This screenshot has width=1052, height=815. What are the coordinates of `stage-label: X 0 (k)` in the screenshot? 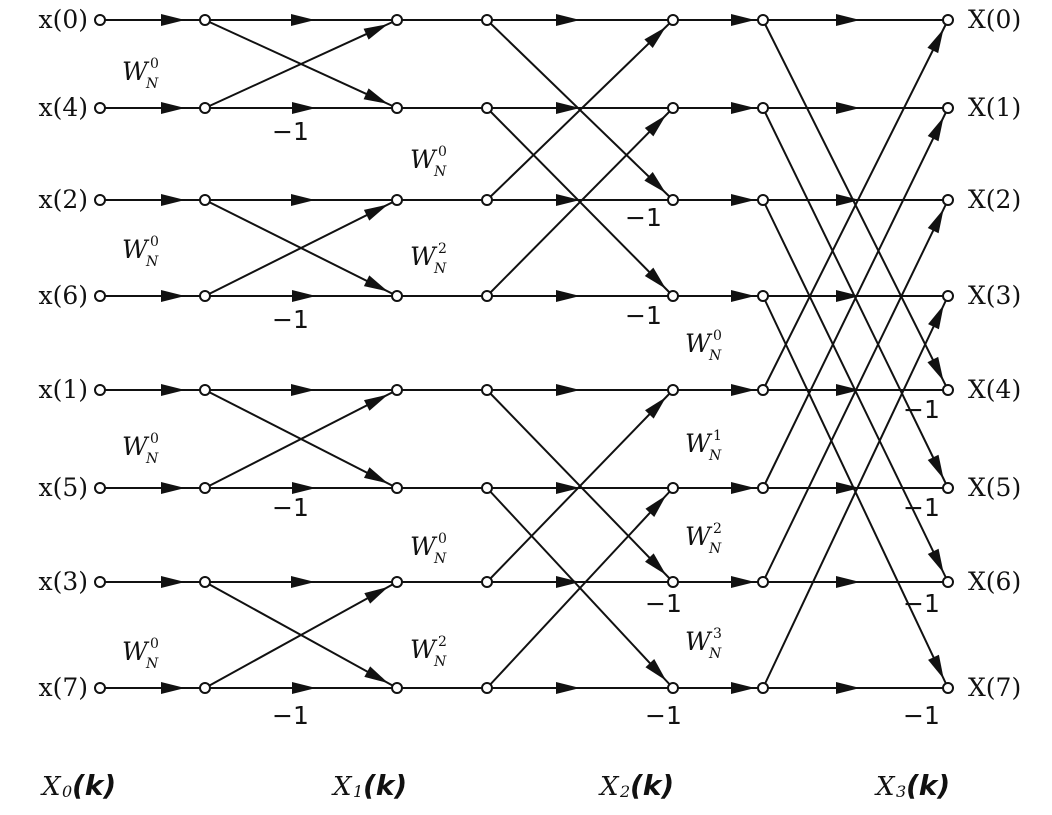 It's located at (78, 785).